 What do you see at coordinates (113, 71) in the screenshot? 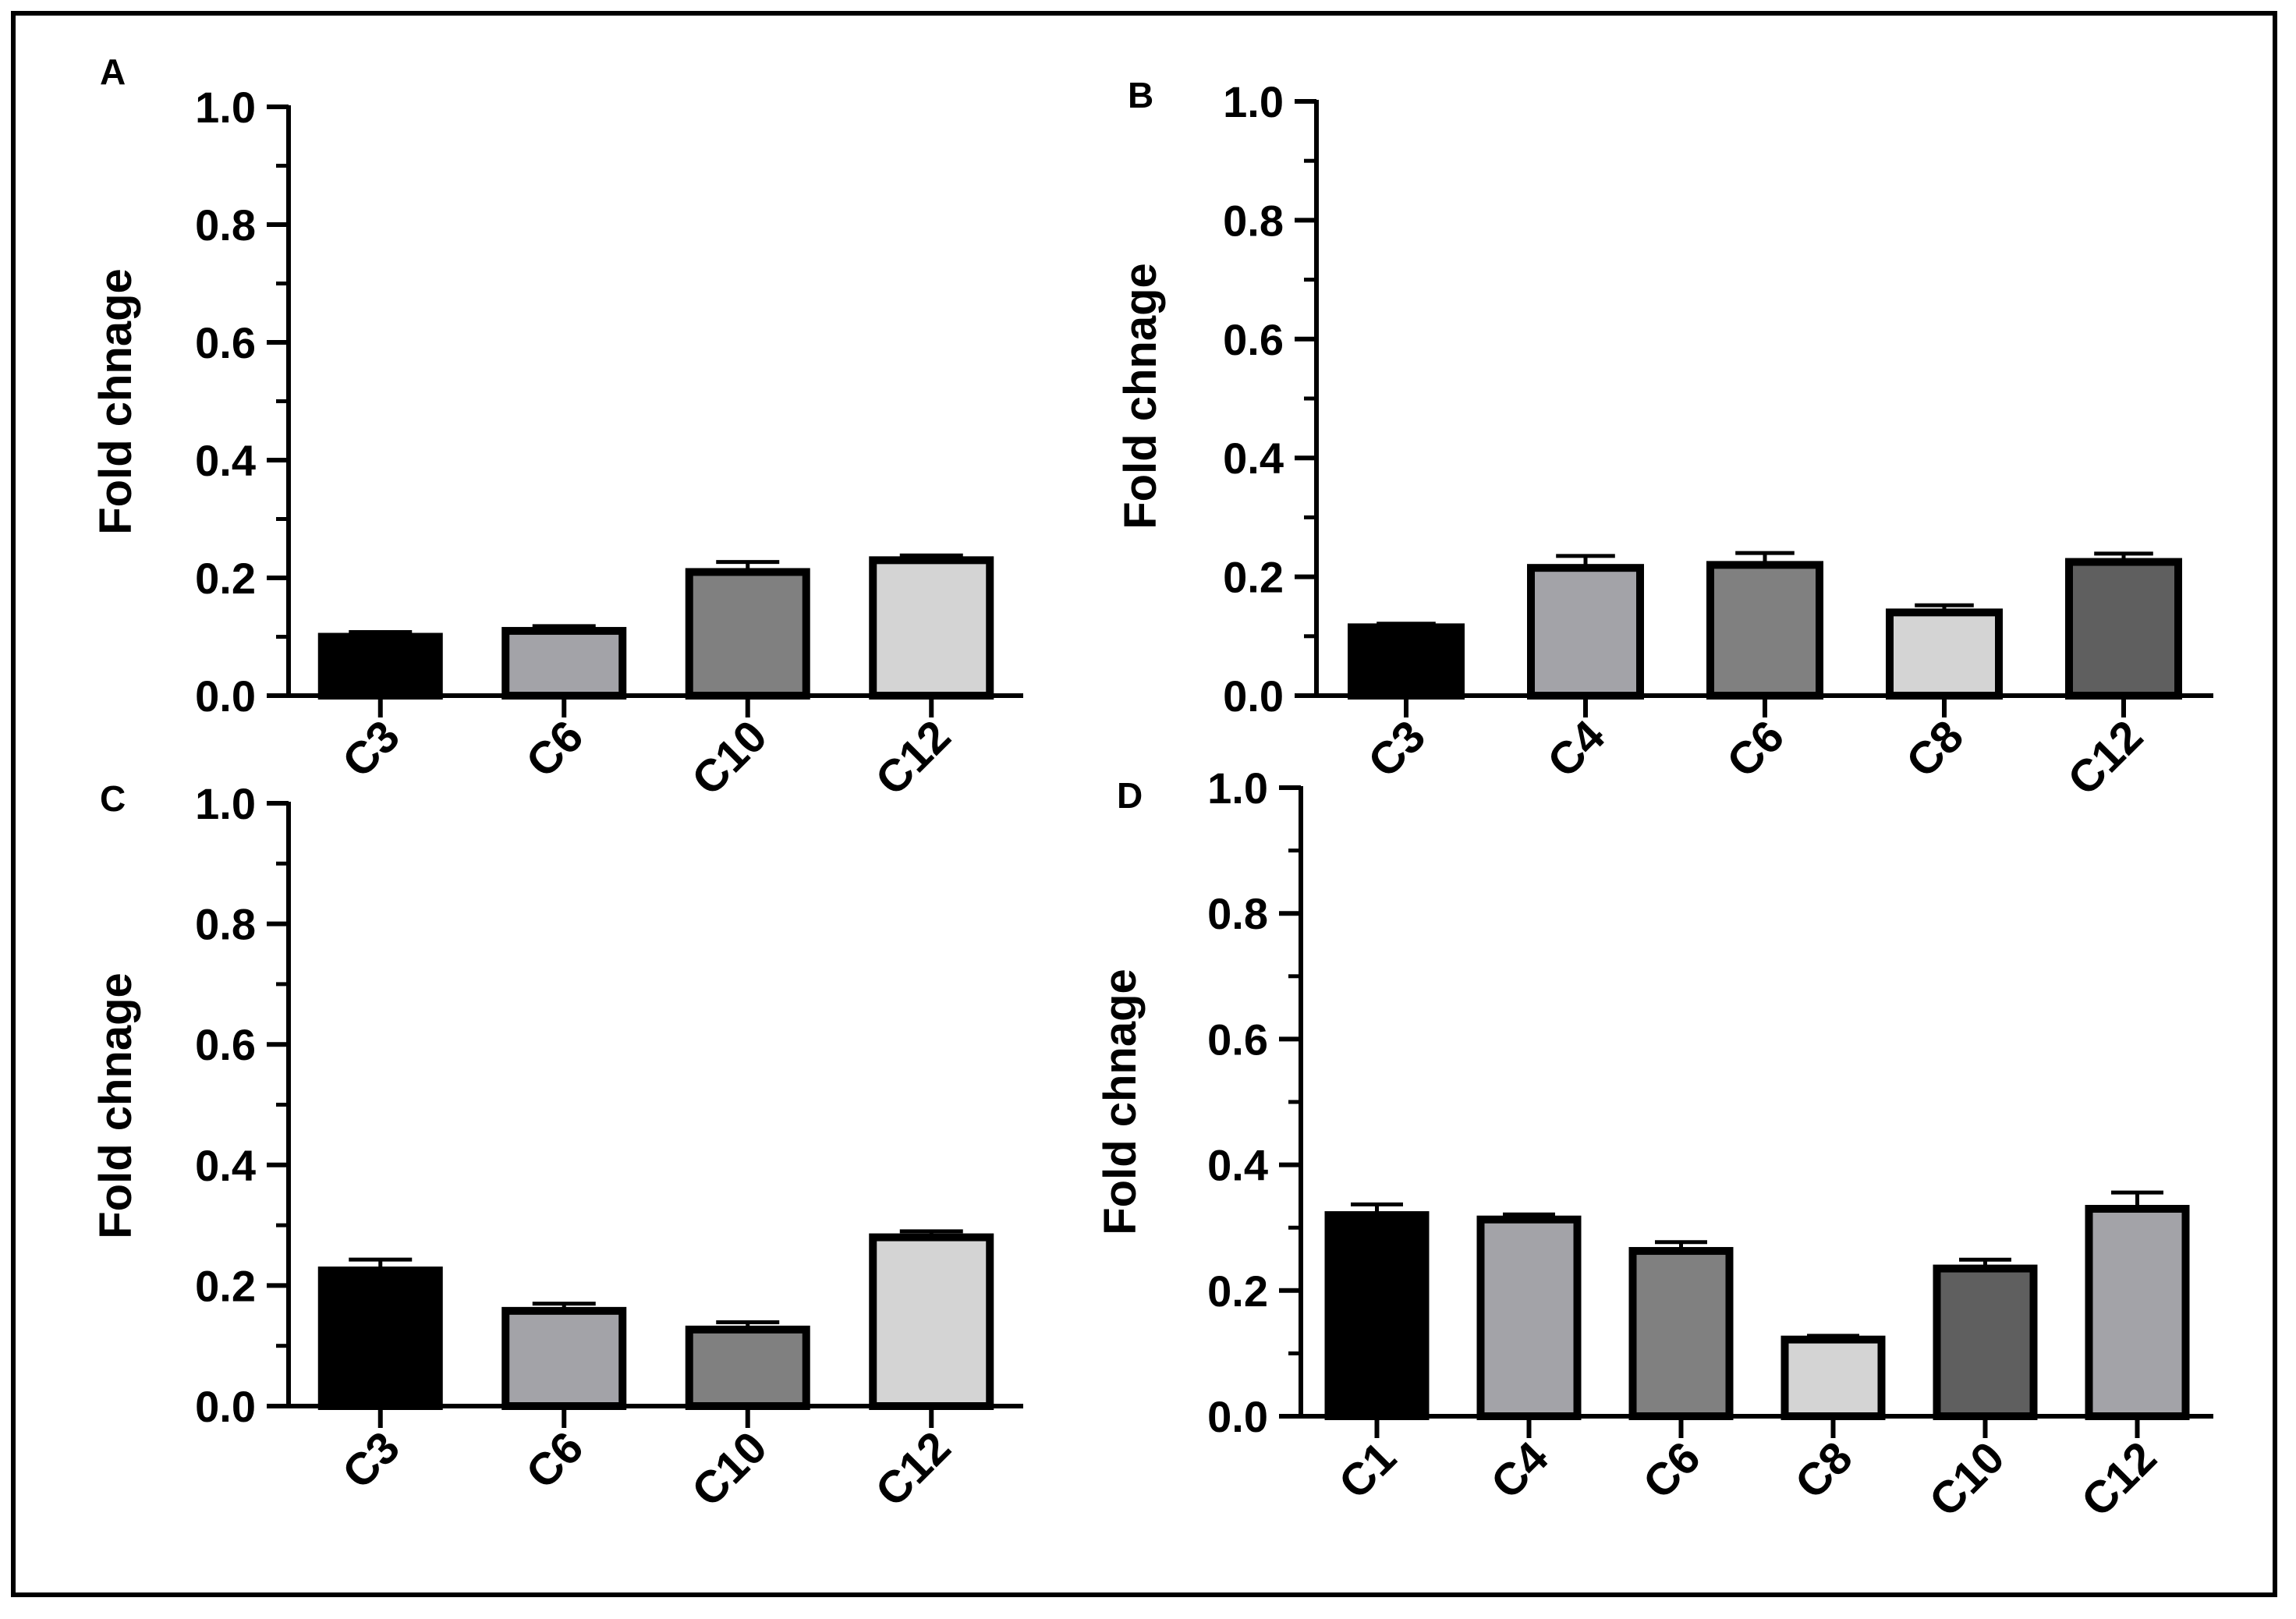
I see `panel-letter-a: A` at bounding box center [113, 71].